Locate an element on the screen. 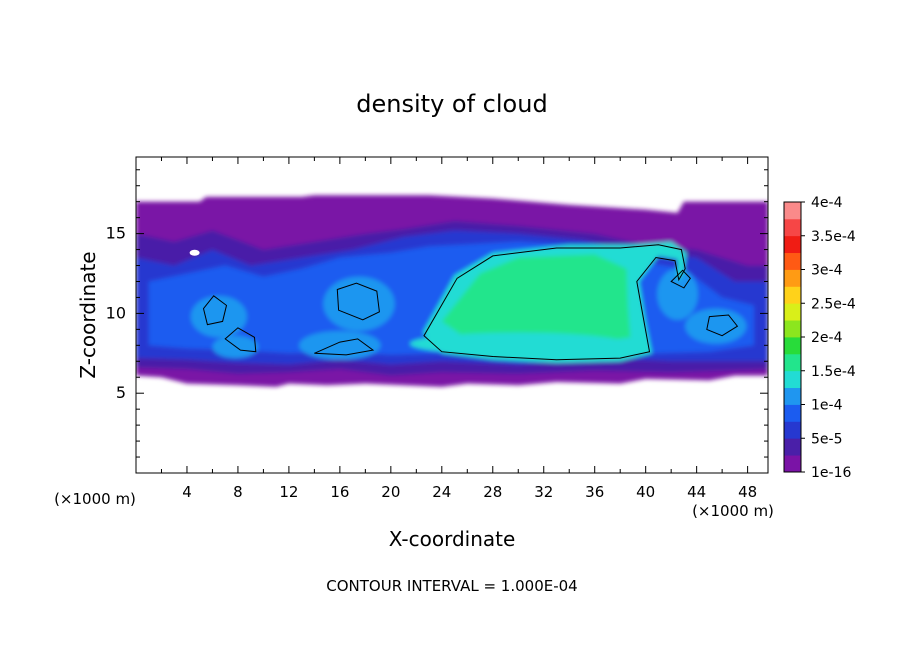 This screenshot has width=904, height=654. light-blue-patch-a is located at coordinates (218, 316).